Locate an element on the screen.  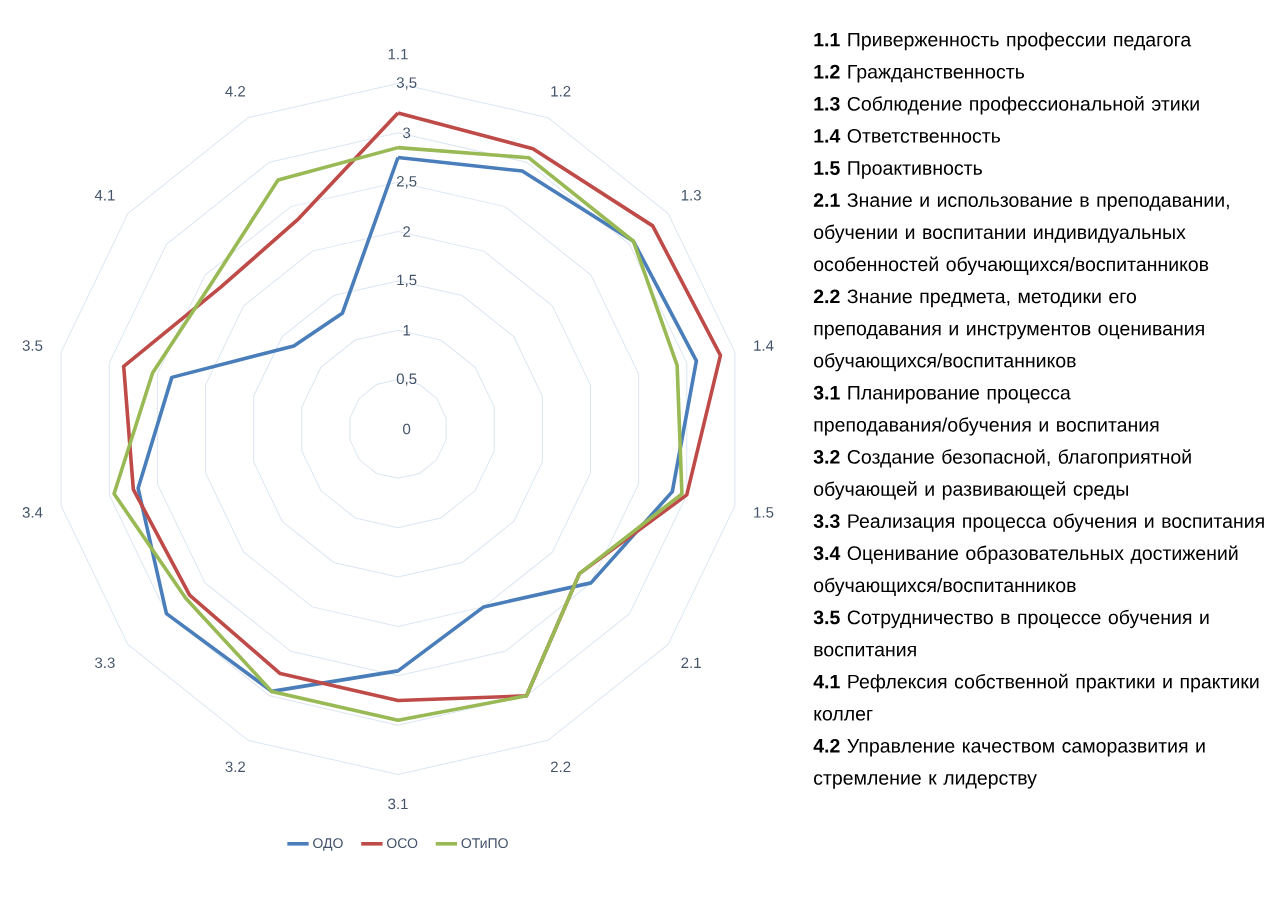
spoke-label: 3.5 is located at coordinates (32, 345).